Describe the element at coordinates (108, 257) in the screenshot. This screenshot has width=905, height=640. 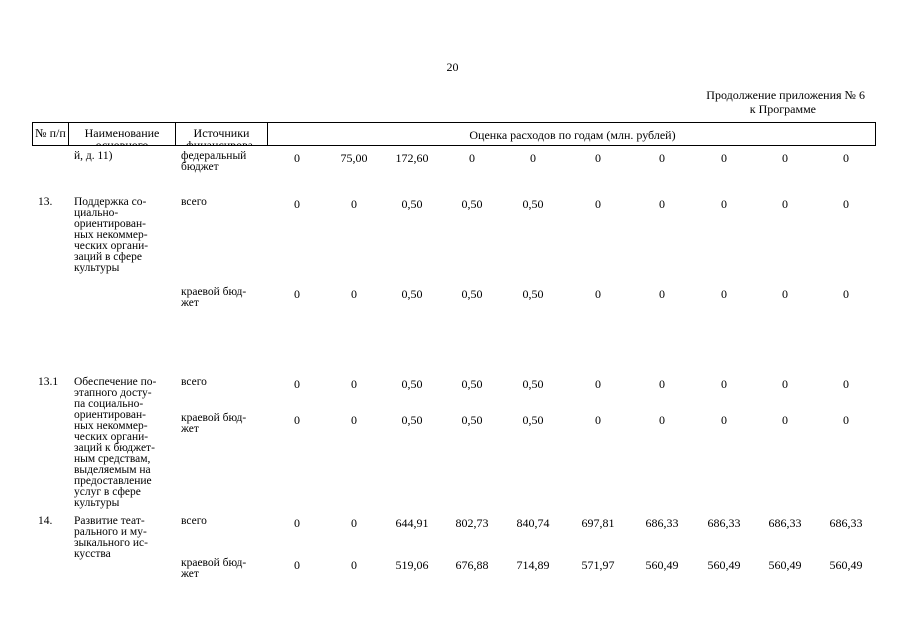
I see `row-name-line: заций в сфере` at that location.